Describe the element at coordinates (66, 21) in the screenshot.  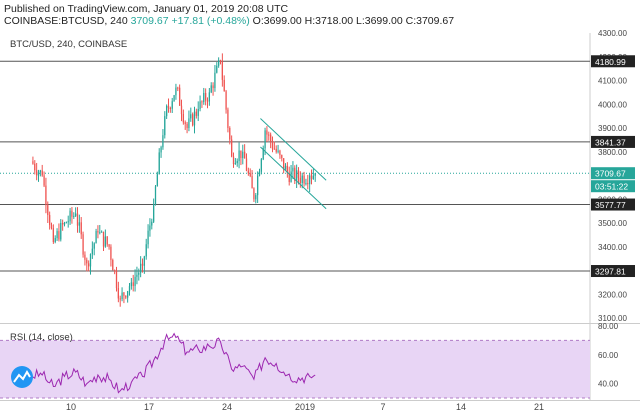
I see `symbol-label: COINBASE:BTCUSD, 240` at that location.